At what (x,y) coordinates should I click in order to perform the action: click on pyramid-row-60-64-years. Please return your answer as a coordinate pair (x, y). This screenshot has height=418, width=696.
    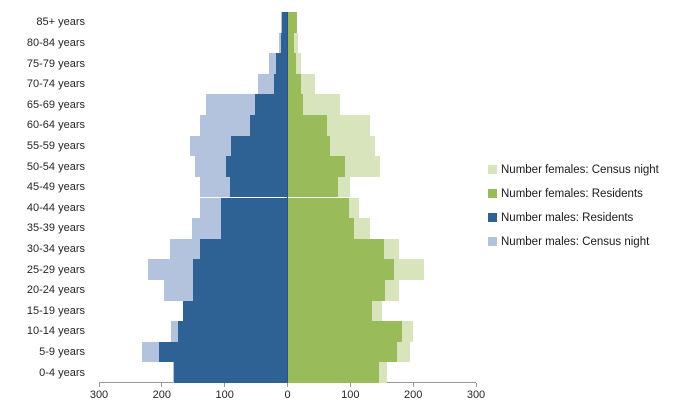
    Looking at the image, I should click on (287, 125).